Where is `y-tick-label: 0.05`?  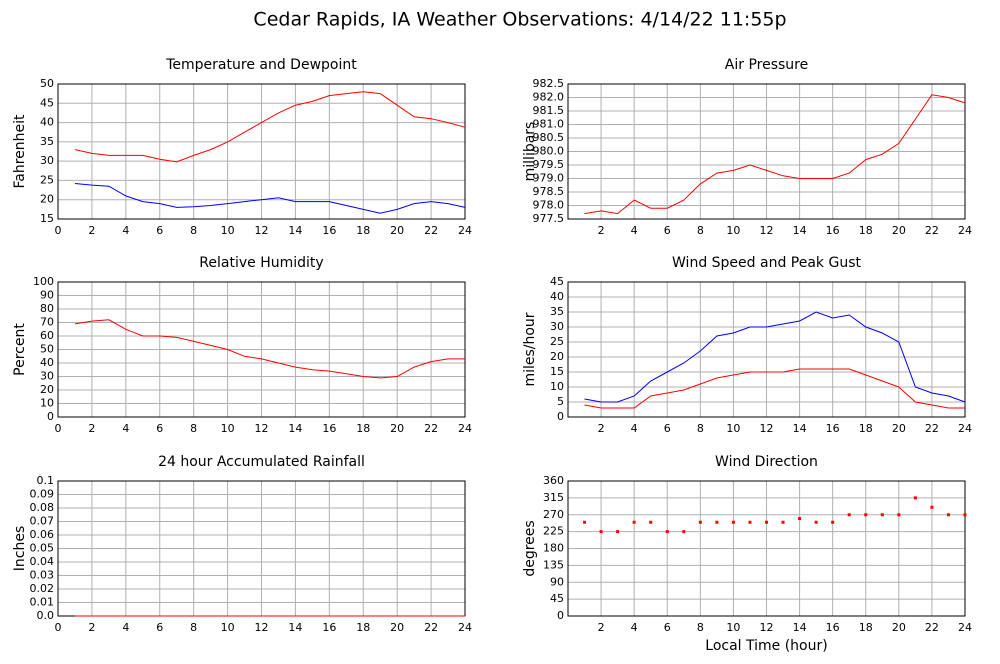 y-tick-label: 0.05 is located at coordinates (42, 548).